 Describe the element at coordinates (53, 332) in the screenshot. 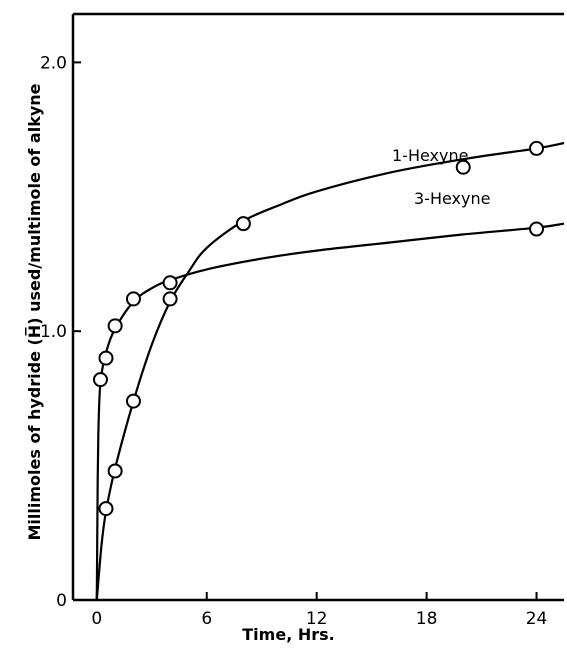

I see `y-tick-label: 1.0` at that location.